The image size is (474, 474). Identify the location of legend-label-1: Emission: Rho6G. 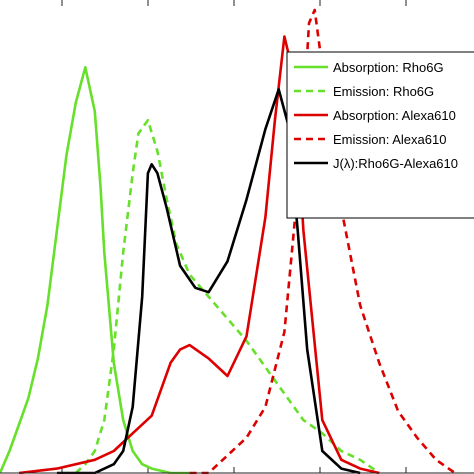
(383, 91).